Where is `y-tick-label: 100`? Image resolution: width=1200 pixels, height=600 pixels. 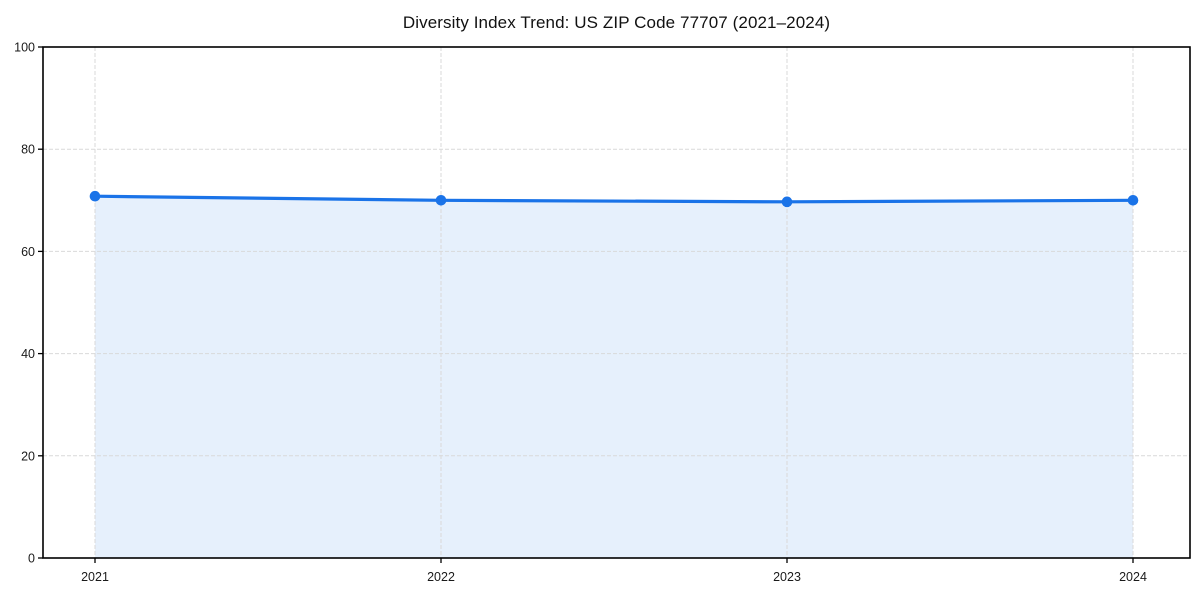
y-tick-label: 100 is located at coordinates (24, 48).